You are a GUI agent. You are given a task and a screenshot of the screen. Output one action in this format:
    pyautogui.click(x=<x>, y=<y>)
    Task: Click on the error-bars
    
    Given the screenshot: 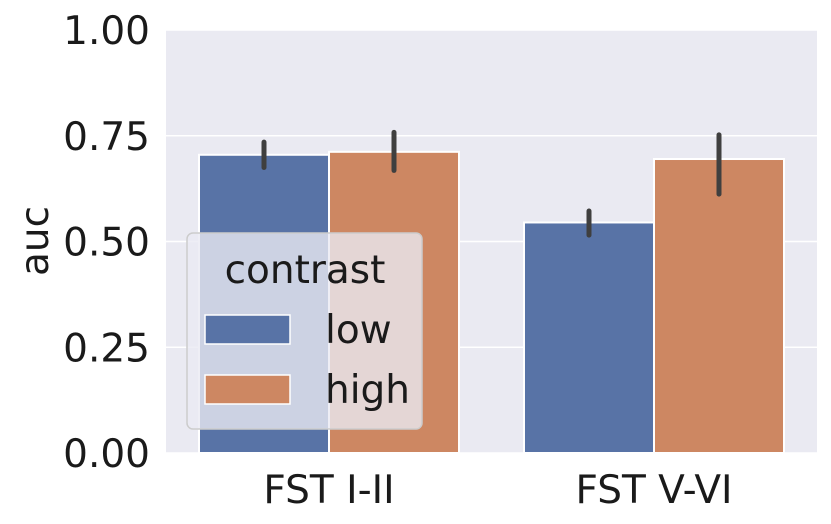 What is the action you would take?
    pyautogui.click(x=491, y=183)
    